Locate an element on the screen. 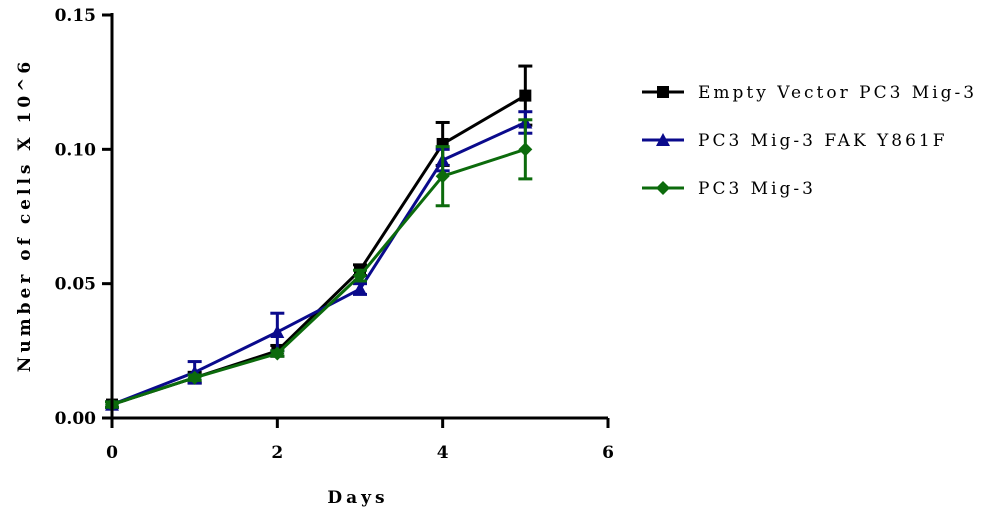  y-tick-label-2: 0.10 is located at coordinates (76, 150).